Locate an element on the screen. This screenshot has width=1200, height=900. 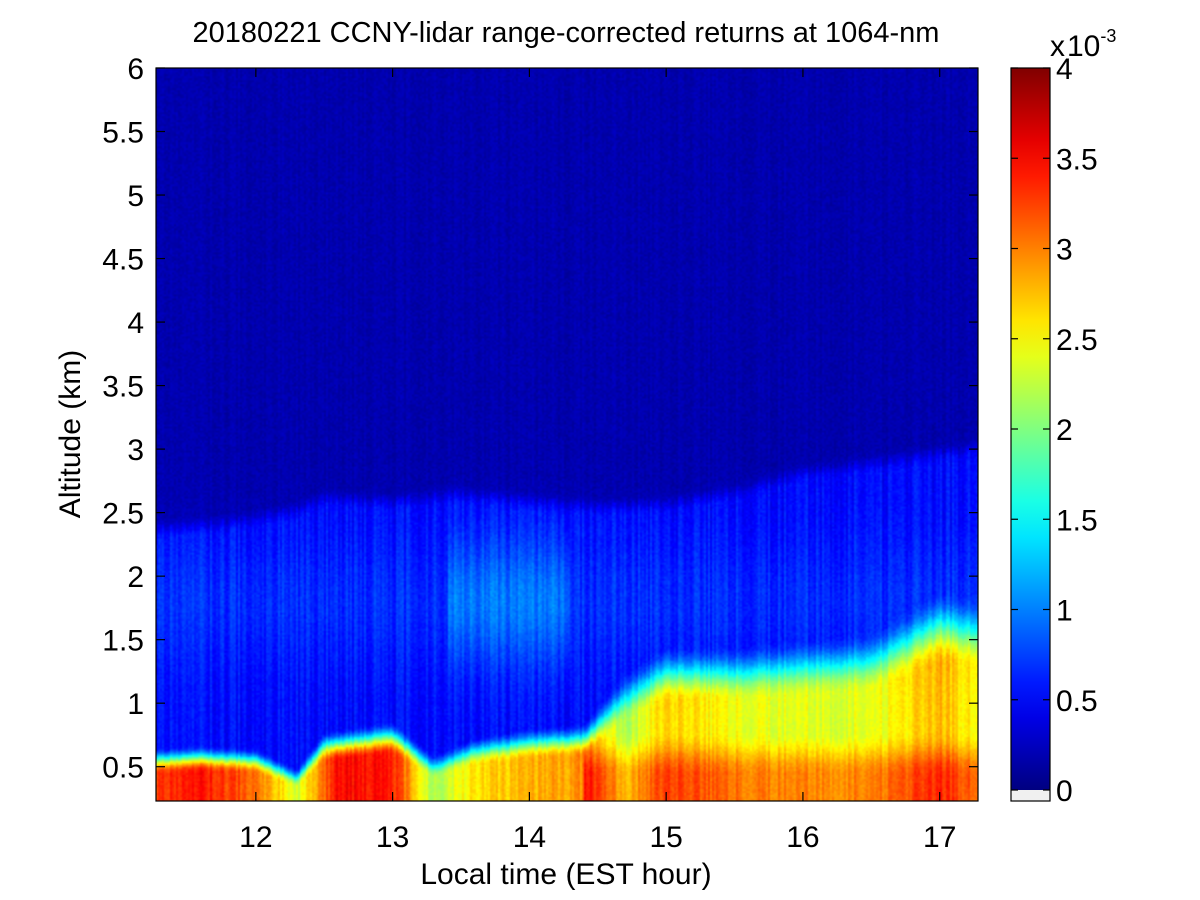
y-tick-label: 0.5 is located at coordinates (123, 768).